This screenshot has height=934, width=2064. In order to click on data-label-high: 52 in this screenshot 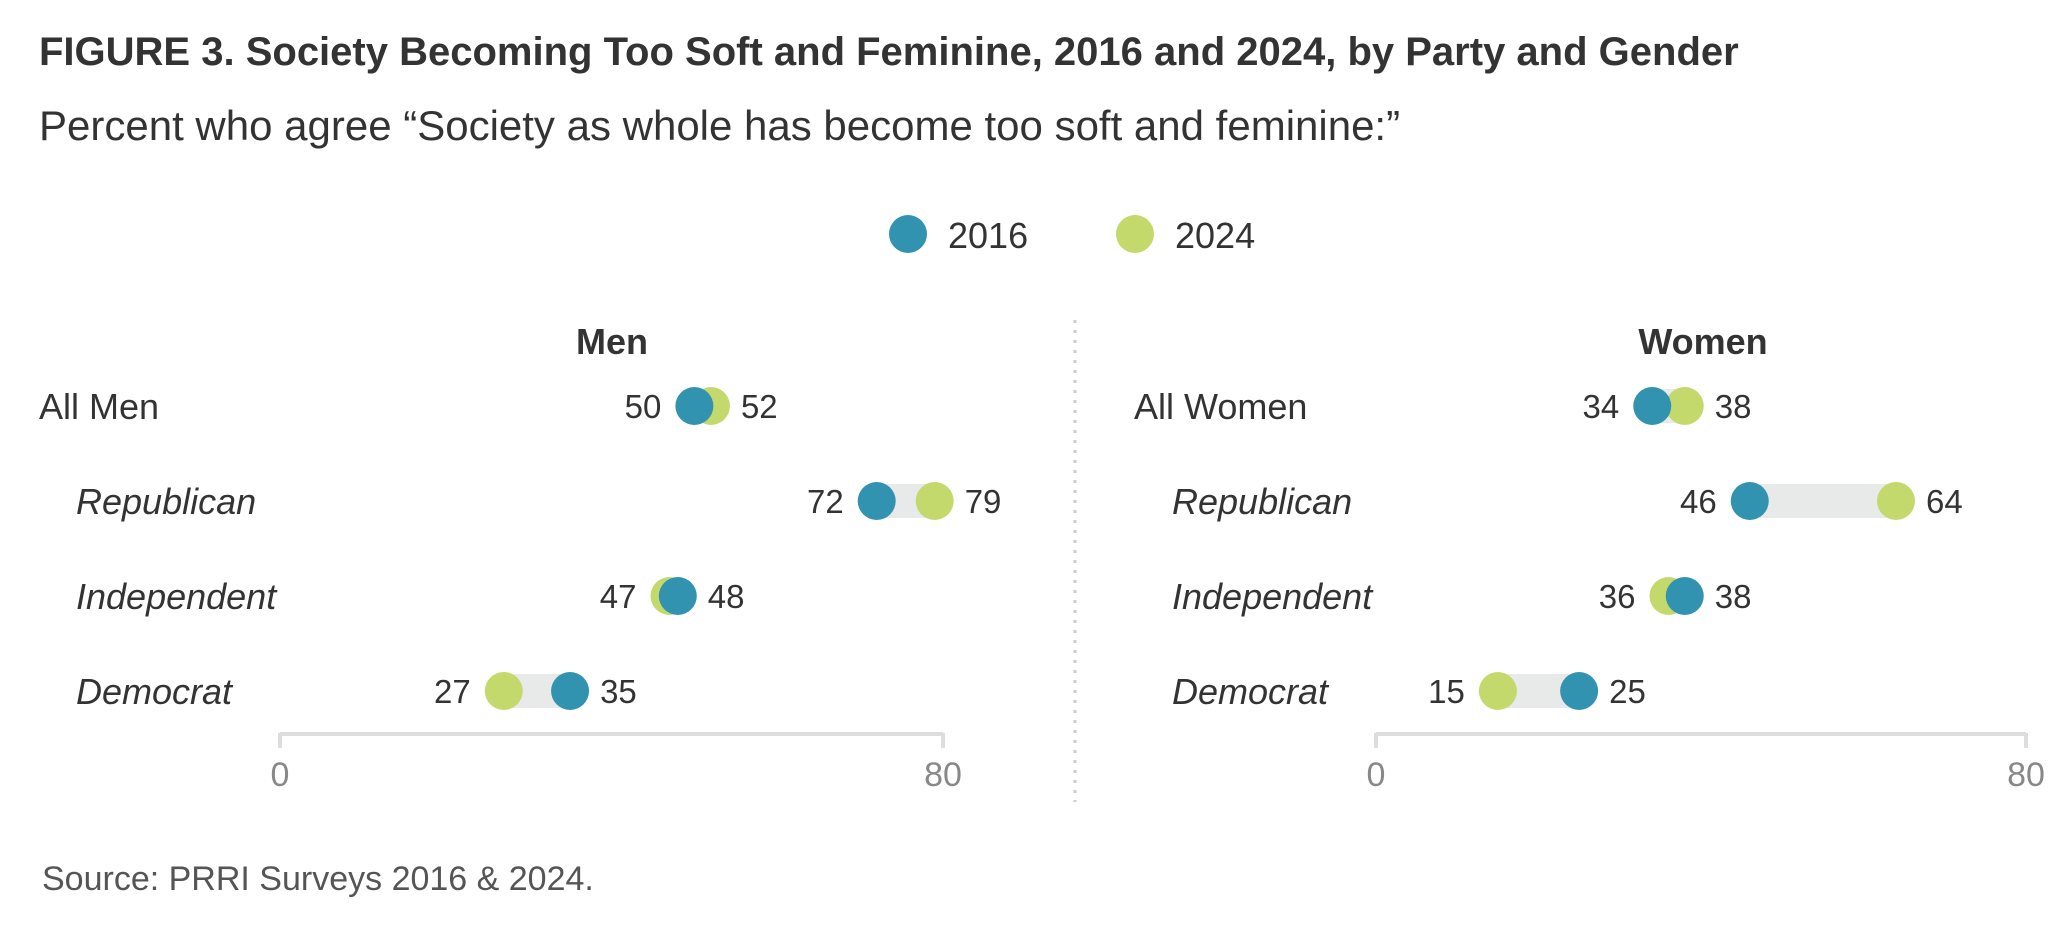, I will do `click(759, 406)`.